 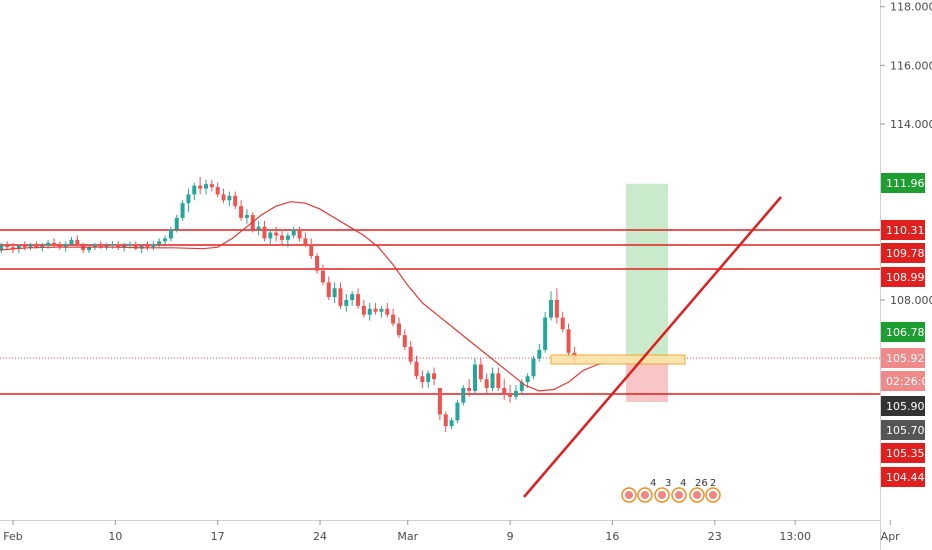 I want to click on price-tag-label: 108.995, so click(x=909, y=277).